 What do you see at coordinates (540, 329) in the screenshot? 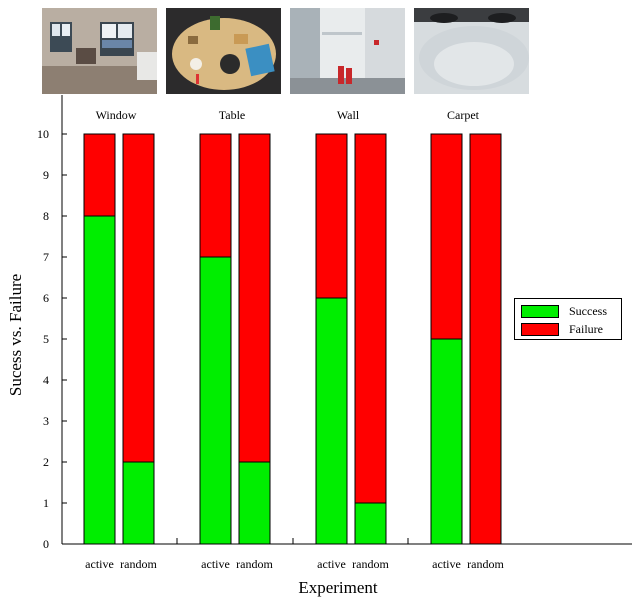
I see `legend-swatch-failure` at bounding box center [540, 329].